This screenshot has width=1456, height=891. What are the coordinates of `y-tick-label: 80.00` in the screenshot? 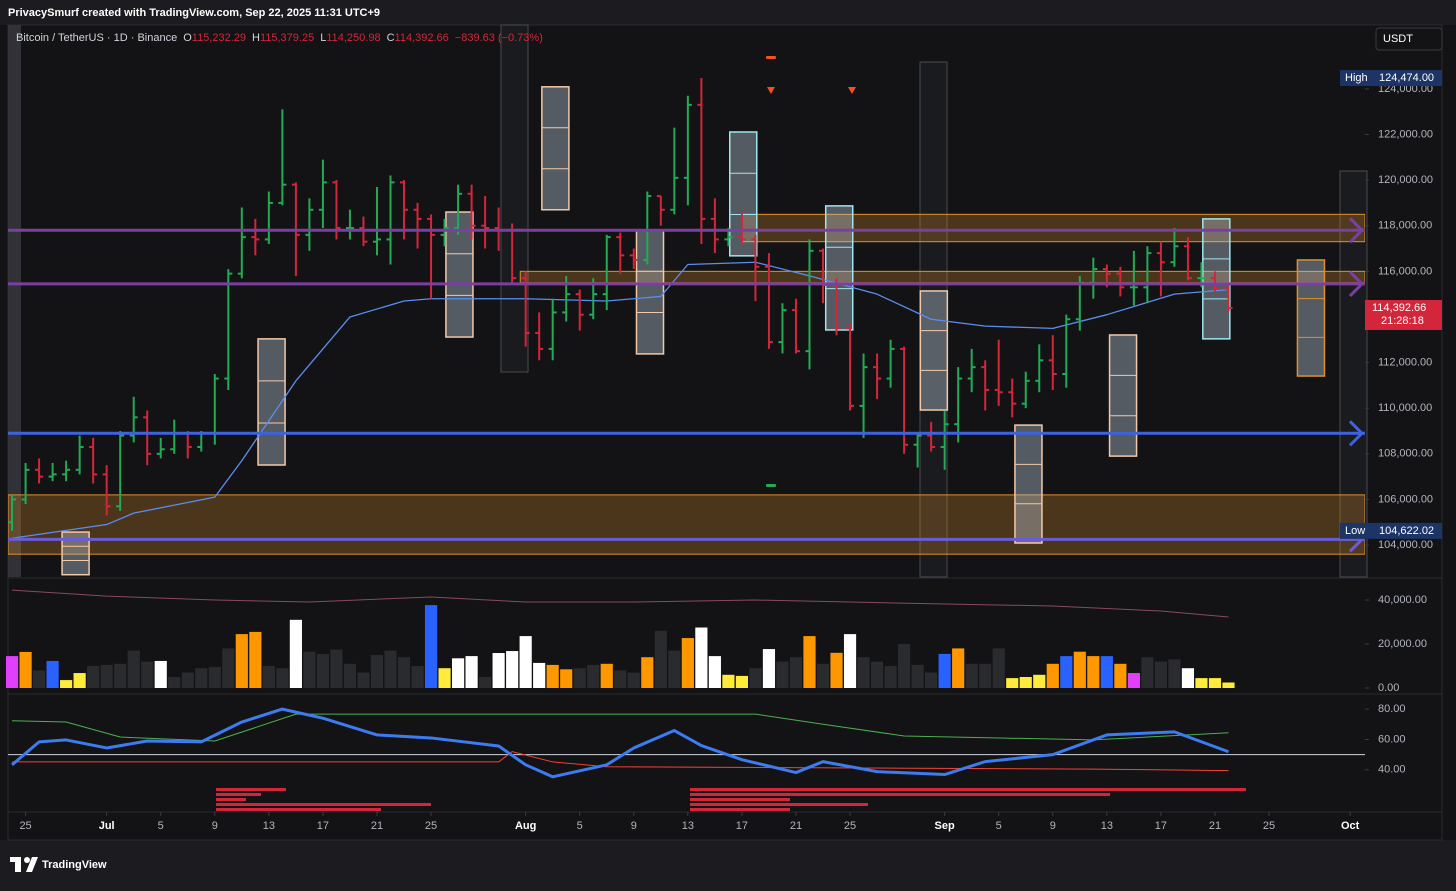 It's located at (1392, 709).